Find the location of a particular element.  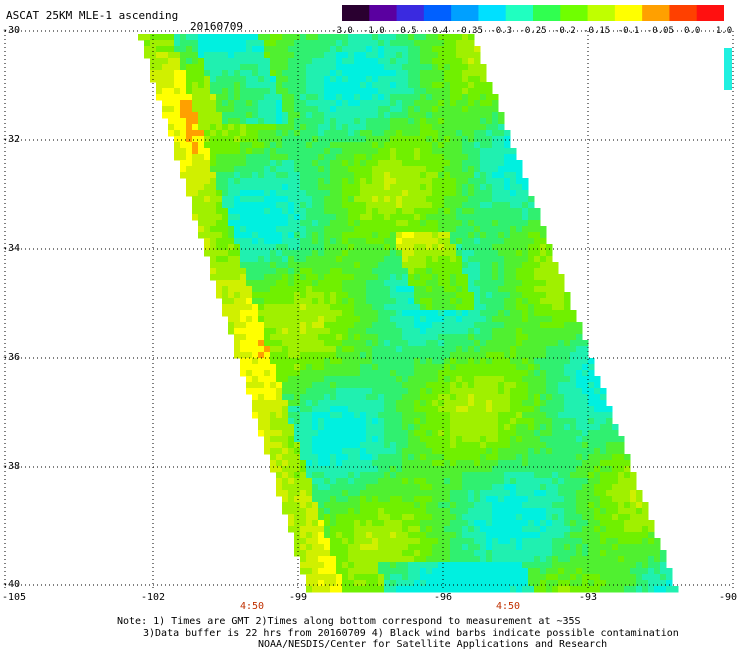

longitude-label: -93 is located at coordinates (588, 597).